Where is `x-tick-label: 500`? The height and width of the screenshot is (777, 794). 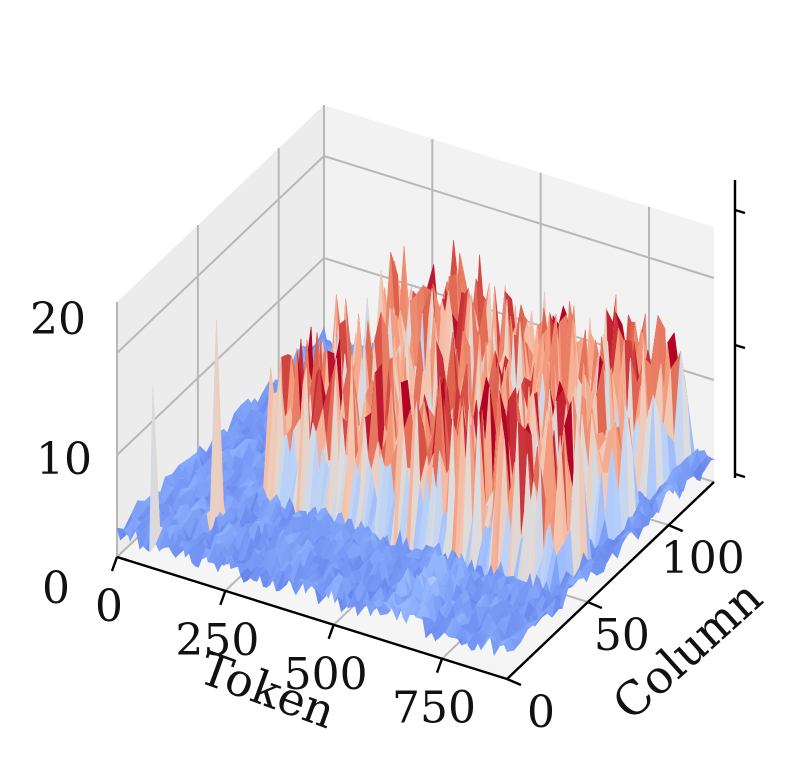 x-tick-label: 500 is located at coordinates (326, 674).